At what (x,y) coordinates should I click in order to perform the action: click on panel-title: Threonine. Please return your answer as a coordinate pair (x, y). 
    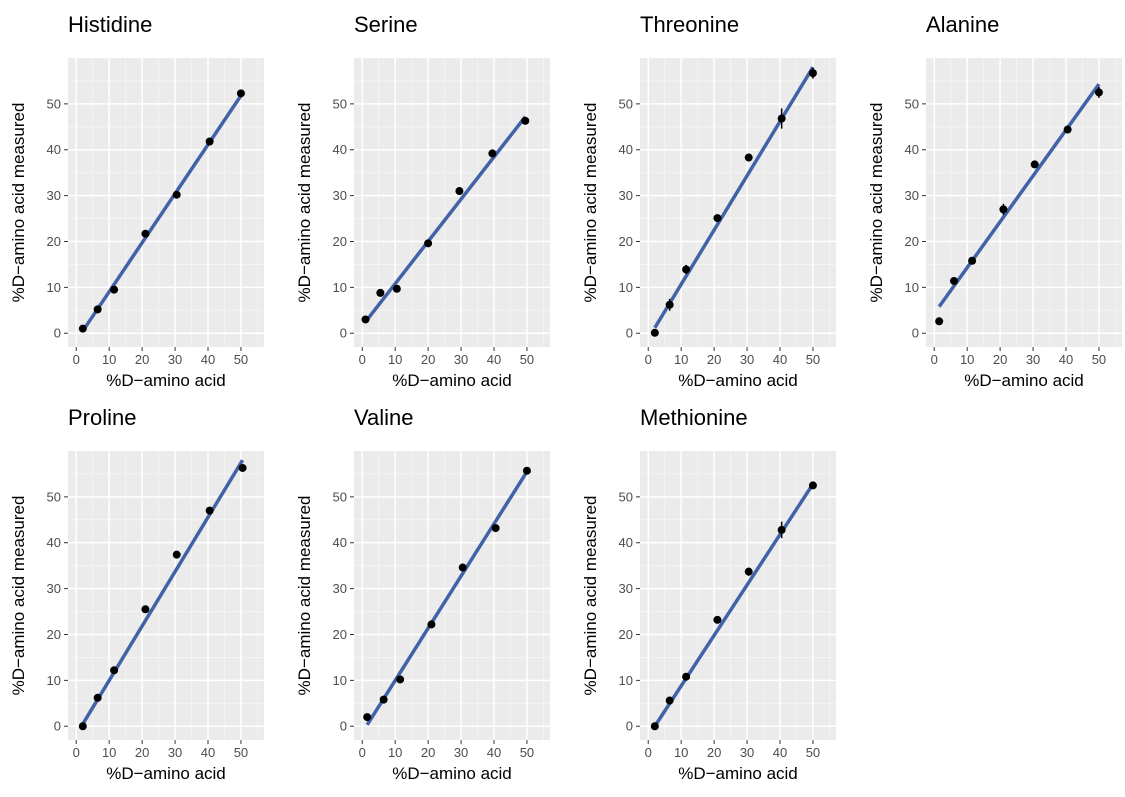
    Looking at the image, I should click on (689, 24).